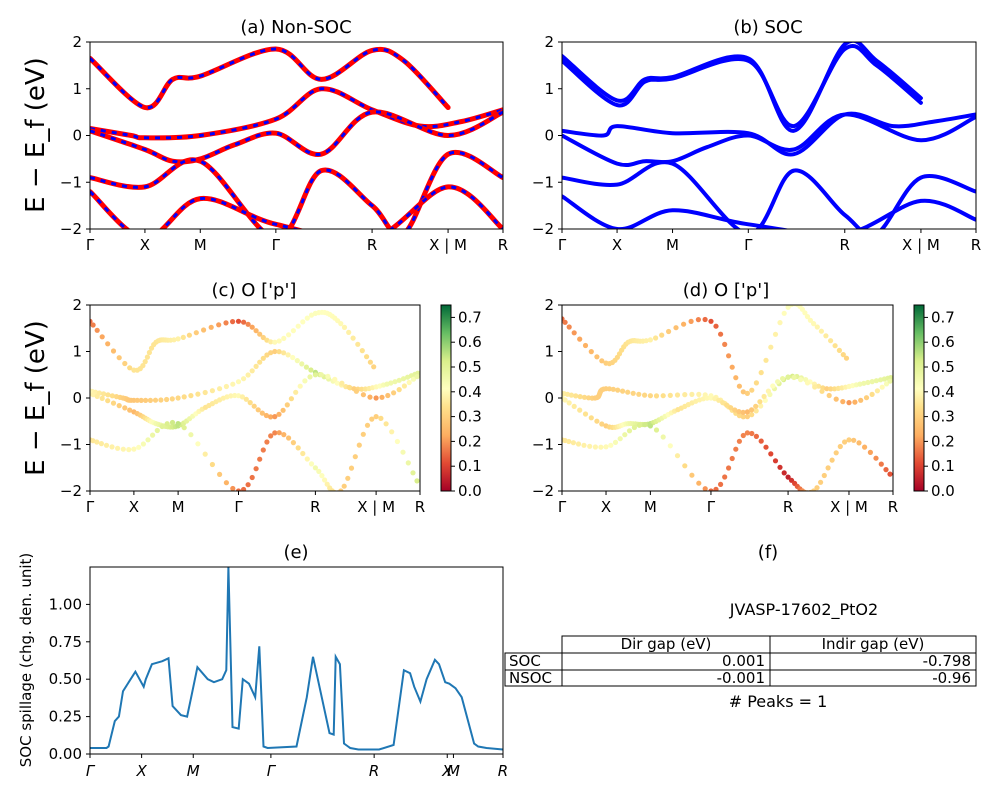  What do you see at coordinates (284, 143) in the screenshot?
I see `panel-a: −2 −1 0 1 2 Γ X M Γ R X | M R` at bounding box center [284, 143].